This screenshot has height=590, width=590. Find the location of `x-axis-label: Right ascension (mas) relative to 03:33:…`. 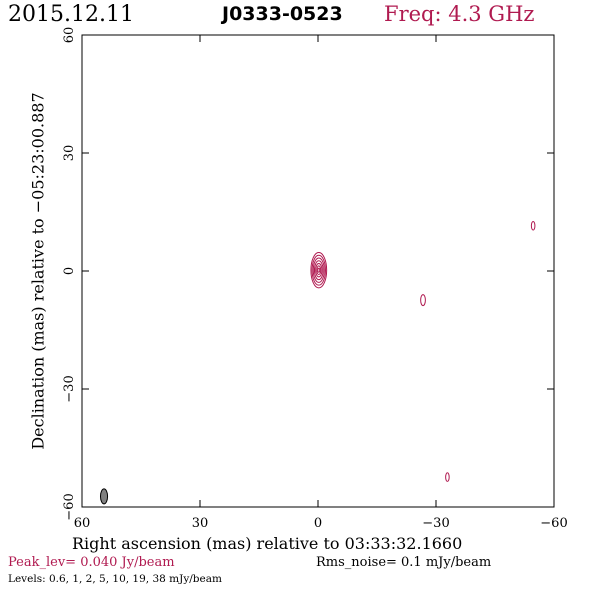

x-axis-label: Right ascension (mas) relative to 03:33:… is located at coordinates (267, 543).